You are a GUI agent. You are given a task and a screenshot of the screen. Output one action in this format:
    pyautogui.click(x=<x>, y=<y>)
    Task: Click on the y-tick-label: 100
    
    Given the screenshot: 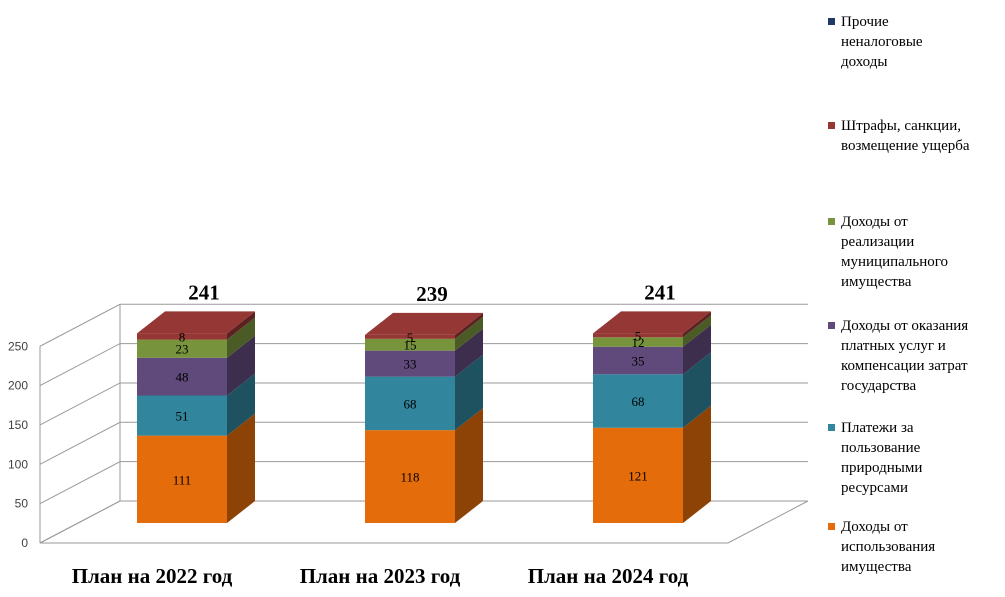 What is the action you would take?
    pyautogui.click(x=18, y=464)
    